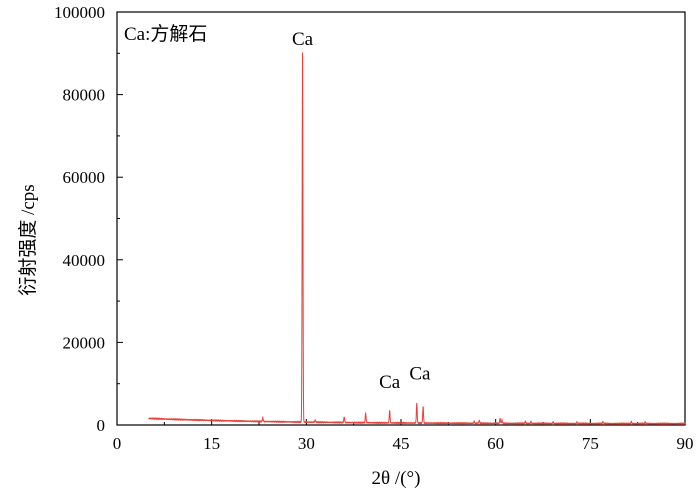  Describe the element at coordinates (88, 219) in the screenshot. I see `y-axis-ticks: 0 20000 40000 60000 80000 100000` at that location.